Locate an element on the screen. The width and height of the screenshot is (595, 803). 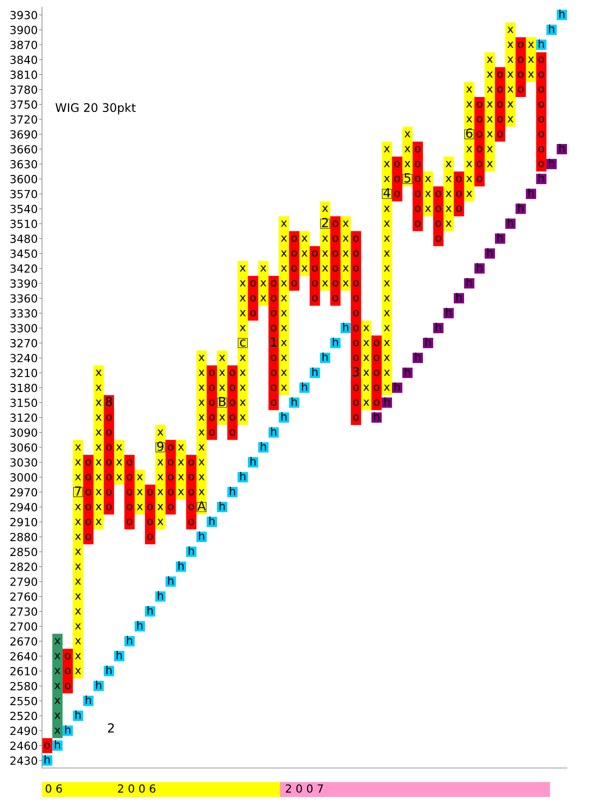
y-tick-label: 2910 is located at coordinates (24, 522).